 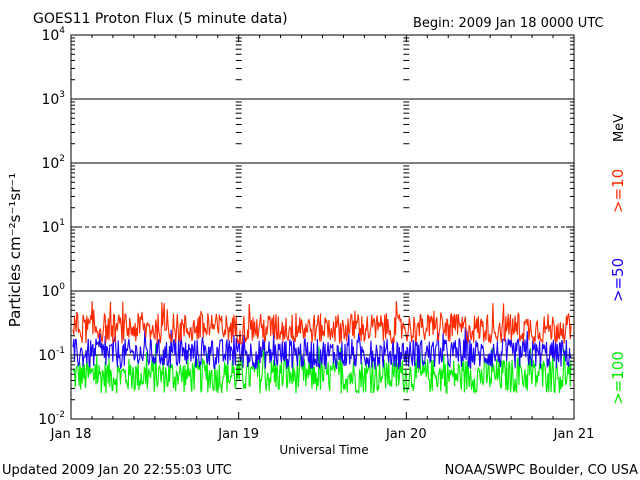 I want to click on y-tick-label: 10¹, so click(x=53, y=227).